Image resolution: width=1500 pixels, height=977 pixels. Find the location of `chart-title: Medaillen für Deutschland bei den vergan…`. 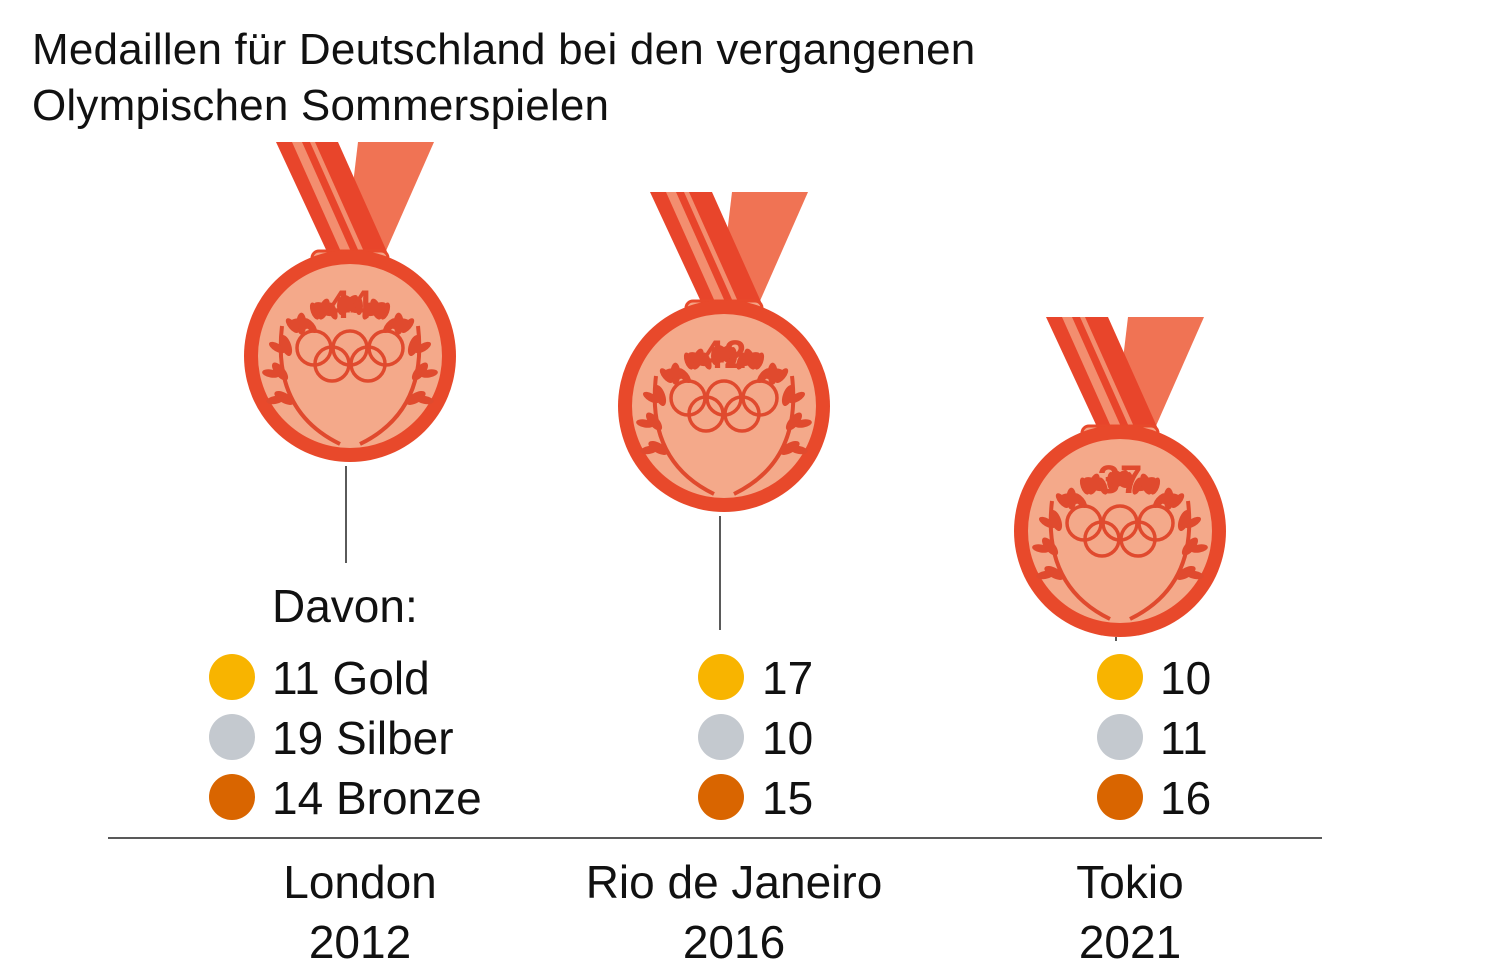

chart-title: Medaillen für Deutschland bei den vergan… is located at coordinates (632, 78).